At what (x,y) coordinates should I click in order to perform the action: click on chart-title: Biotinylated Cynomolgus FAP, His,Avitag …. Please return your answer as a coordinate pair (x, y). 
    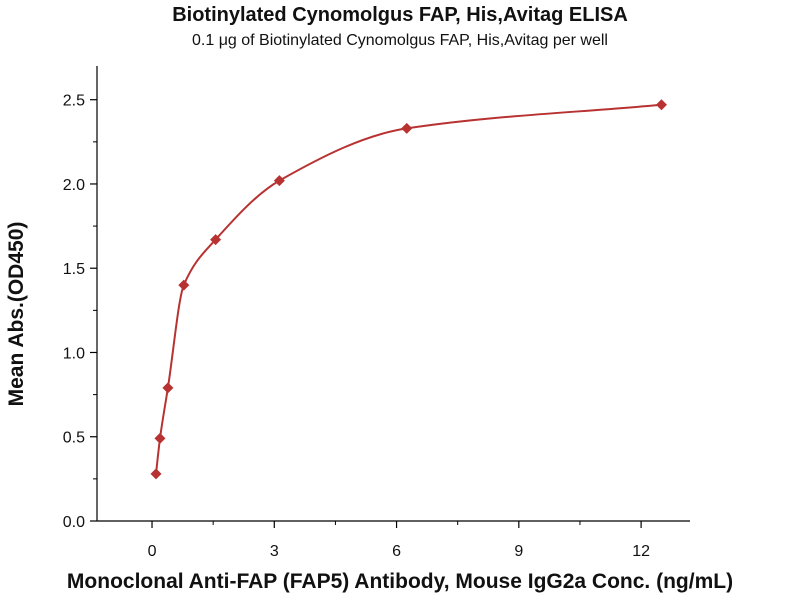
    Looking at the image, I should click on (400, 15).